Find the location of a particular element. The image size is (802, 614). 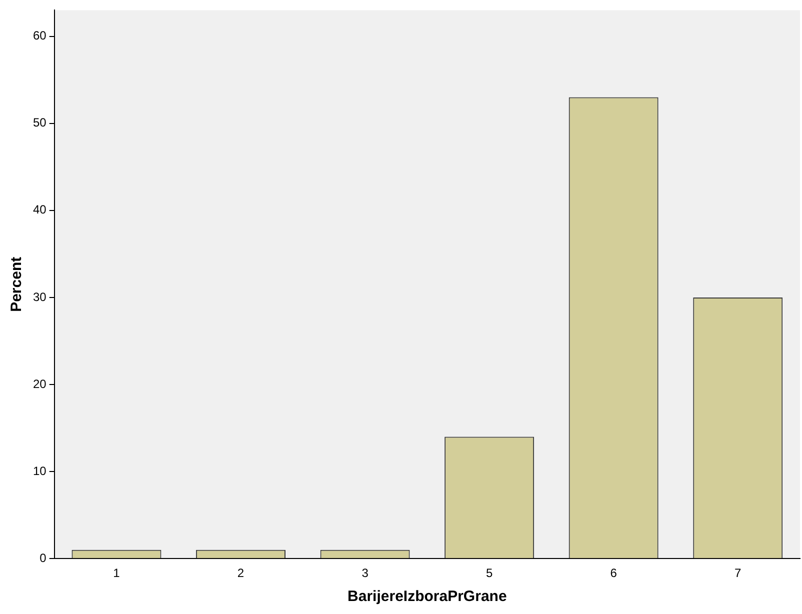

x-tick-label: 1 is located at coordinates (116, 573).